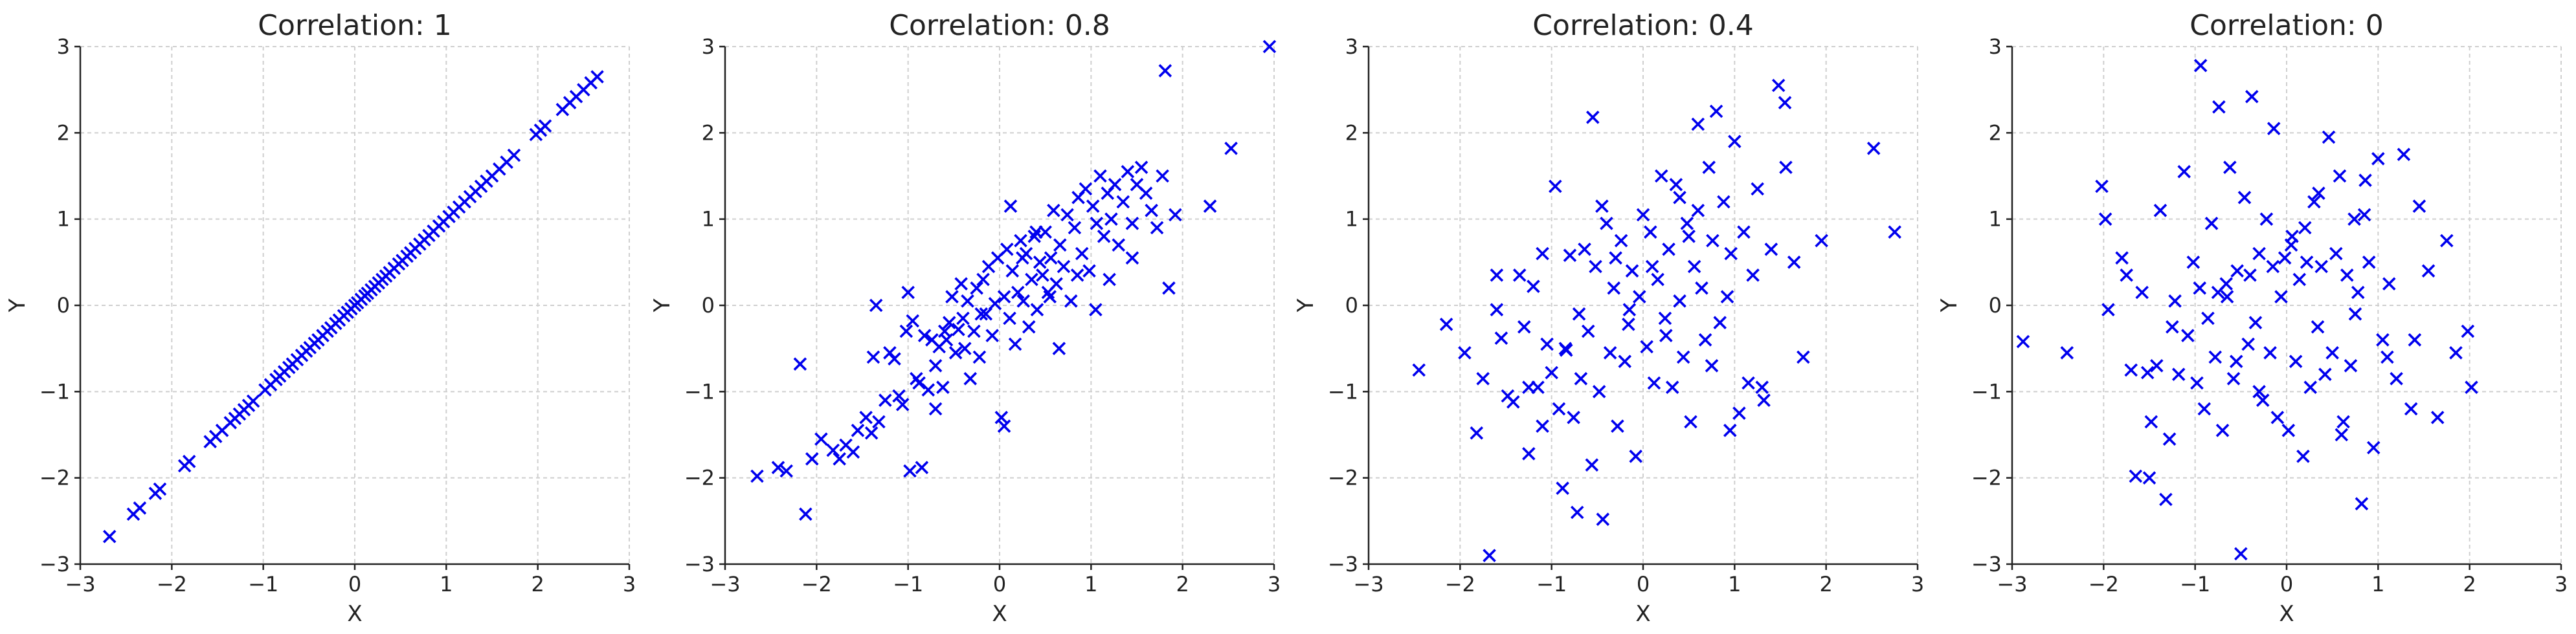  What do you see at coordinates (1996, 132) in the screenshot?
I see `y-tick-label: 2` at bounding box center [1996, 132].